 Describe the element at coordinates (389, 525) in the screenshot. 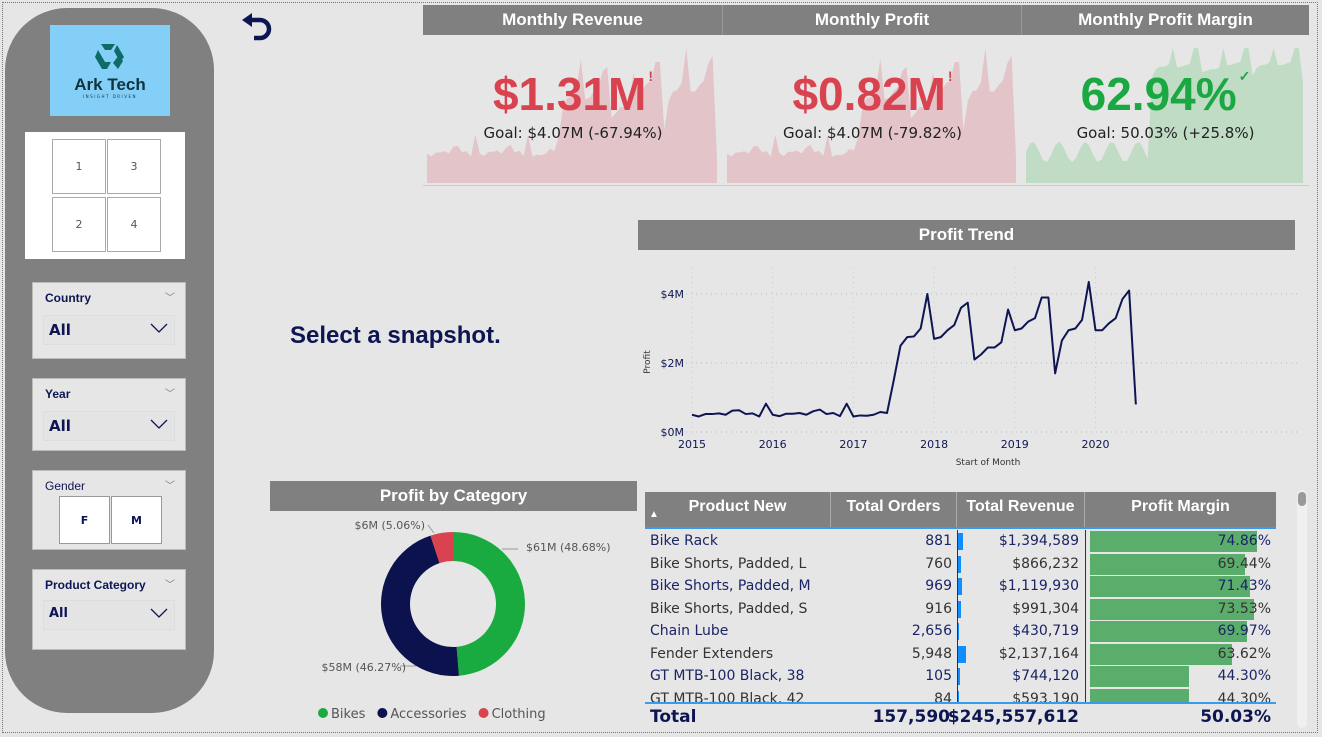

I see `data-label: $6M (5.06%)` at that location.